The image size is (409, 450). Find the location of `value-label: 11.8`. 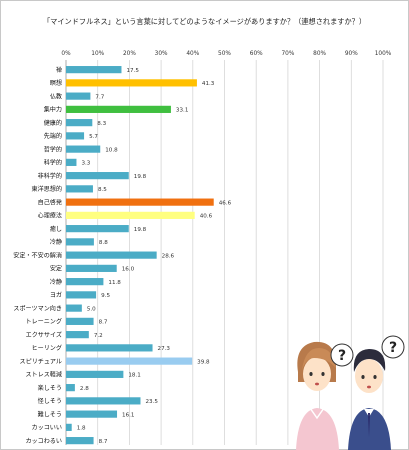

value-label: 11.8 is located at coordinates (114, 283).